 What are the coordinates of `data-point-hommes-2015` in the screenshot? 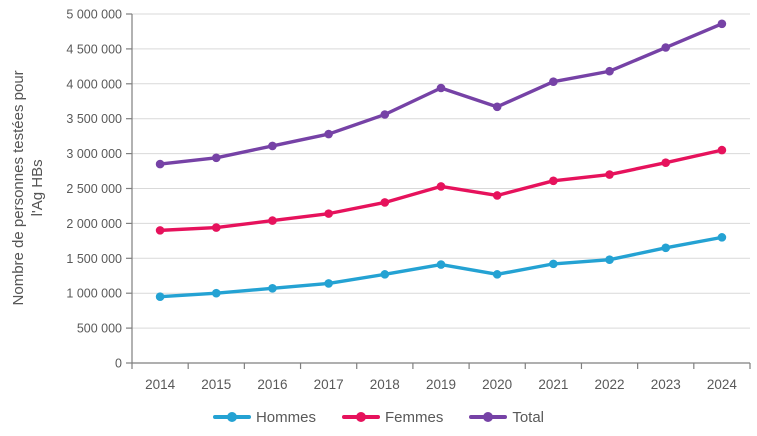 It's located at (216, 293).